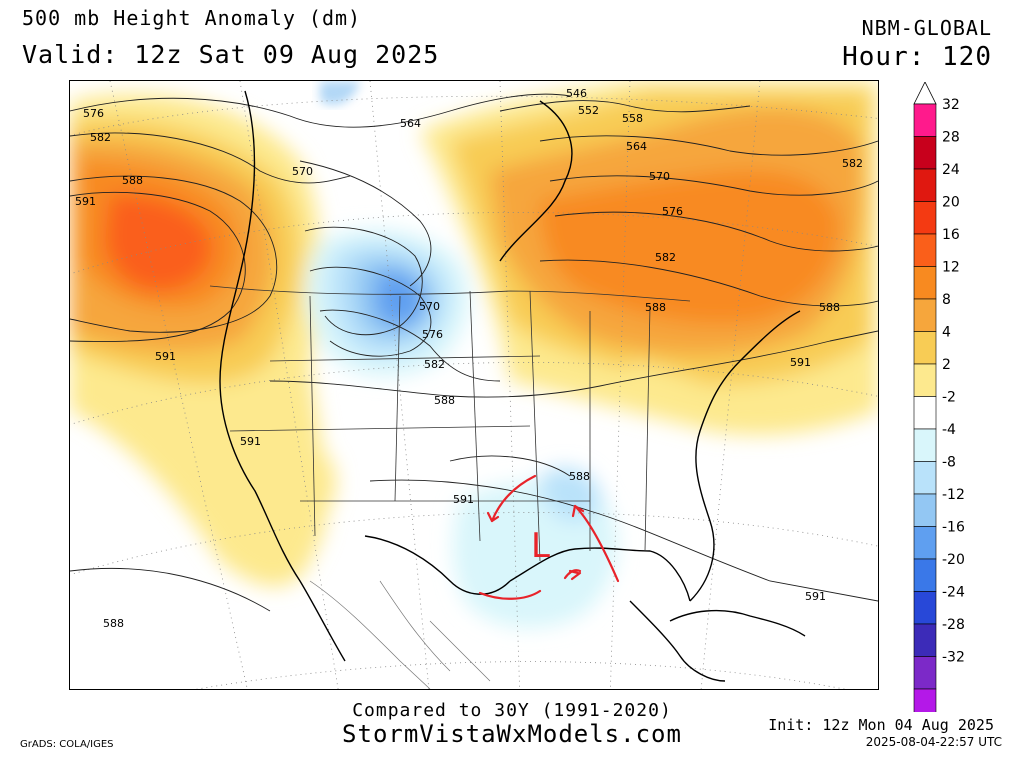 The height and width of the screenshot is (761, 1024). I want to click on colorbar-tick-label: -12, so click(953, 495).